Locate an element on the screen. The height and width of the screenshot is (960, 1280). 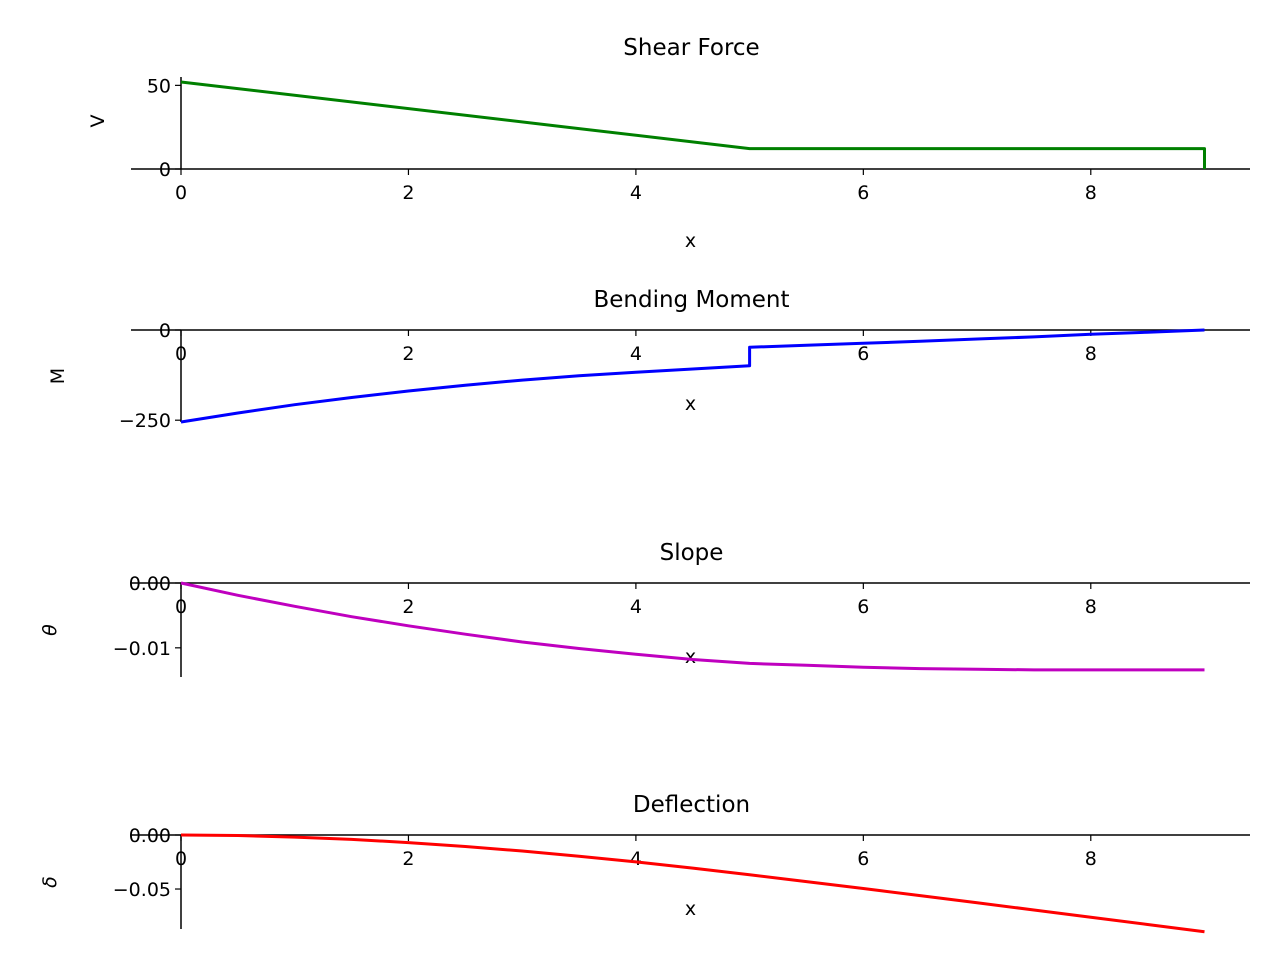
y-axis-label: θ is located at coordinates (50, 630).